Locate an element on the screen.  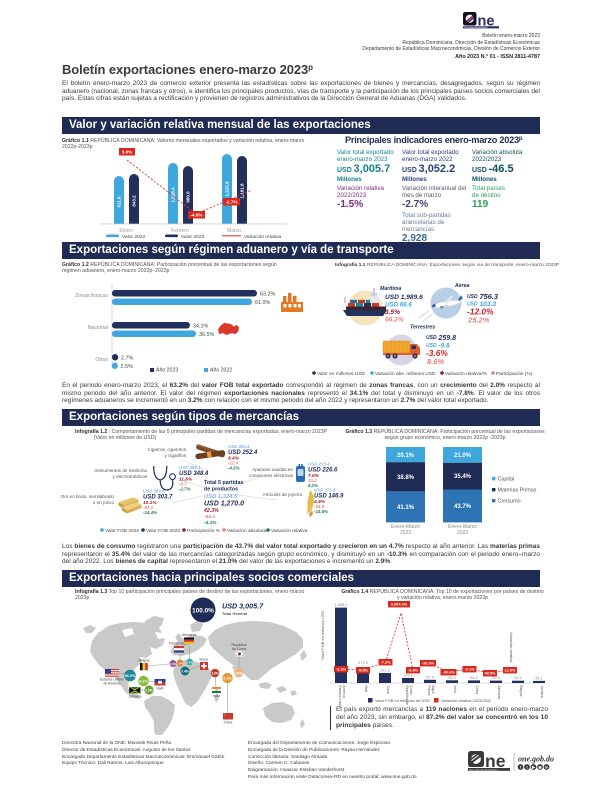
svg-text: 1,215.9 is located at coordinates (227, 189).